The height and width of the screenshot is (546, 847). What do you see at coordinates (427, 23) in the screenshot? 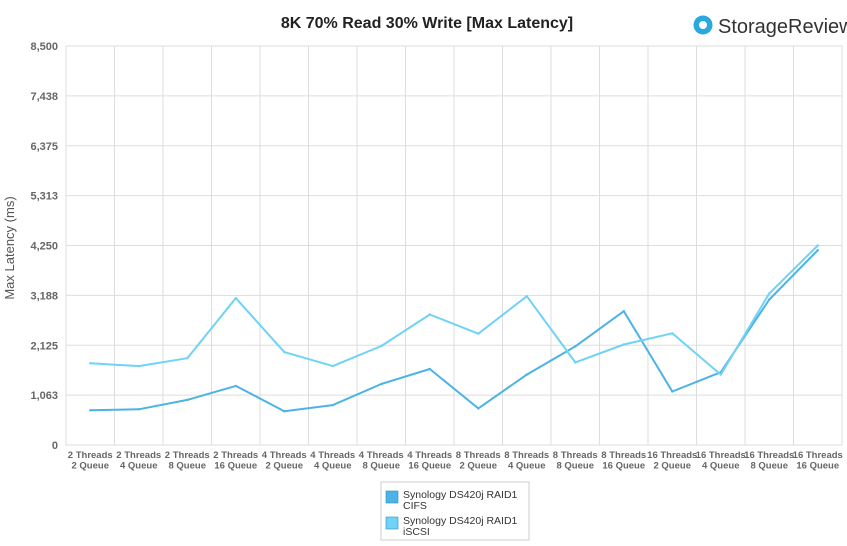
I see `chart-title: 8K 70% Read 30% Write [Max Latency]` at bounding box center [427, 23].